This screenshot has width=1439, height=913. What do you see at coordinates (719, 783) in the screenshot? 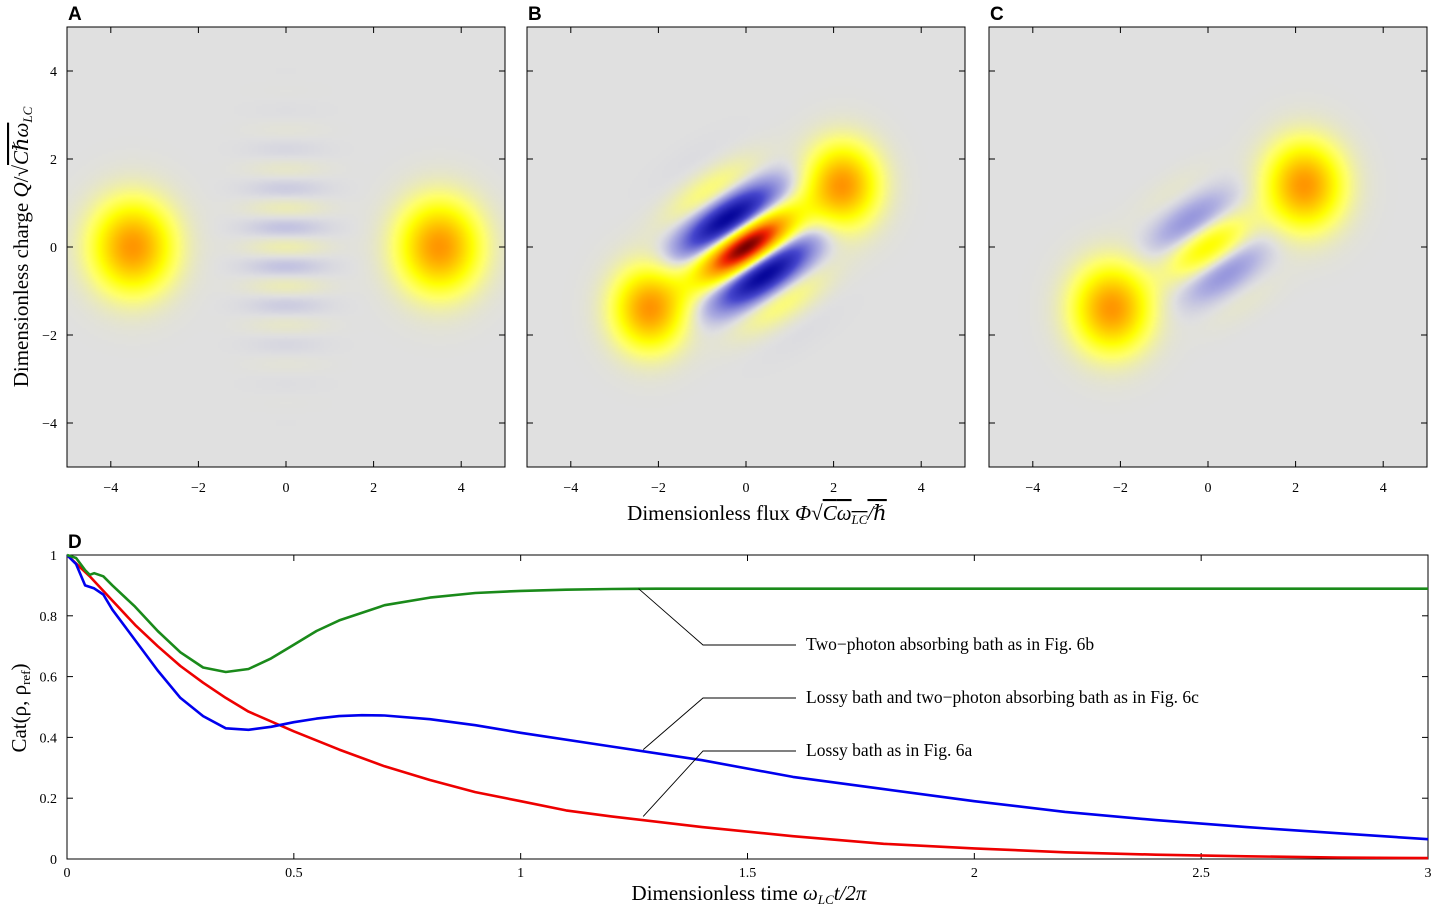
I see `callout-lossy` at bounding box center [719, 783].